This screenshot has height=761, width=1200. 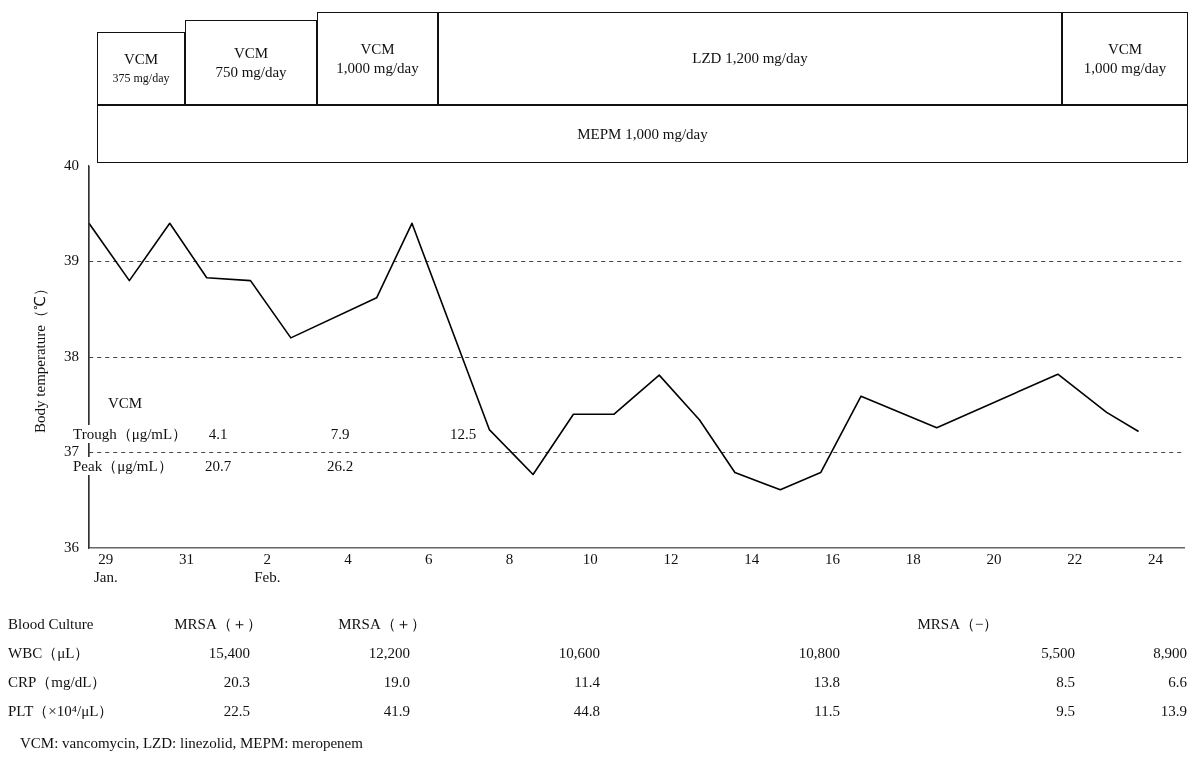 I want to click on annotation: Trough（μg/mL）, so click(x=130, y=434).